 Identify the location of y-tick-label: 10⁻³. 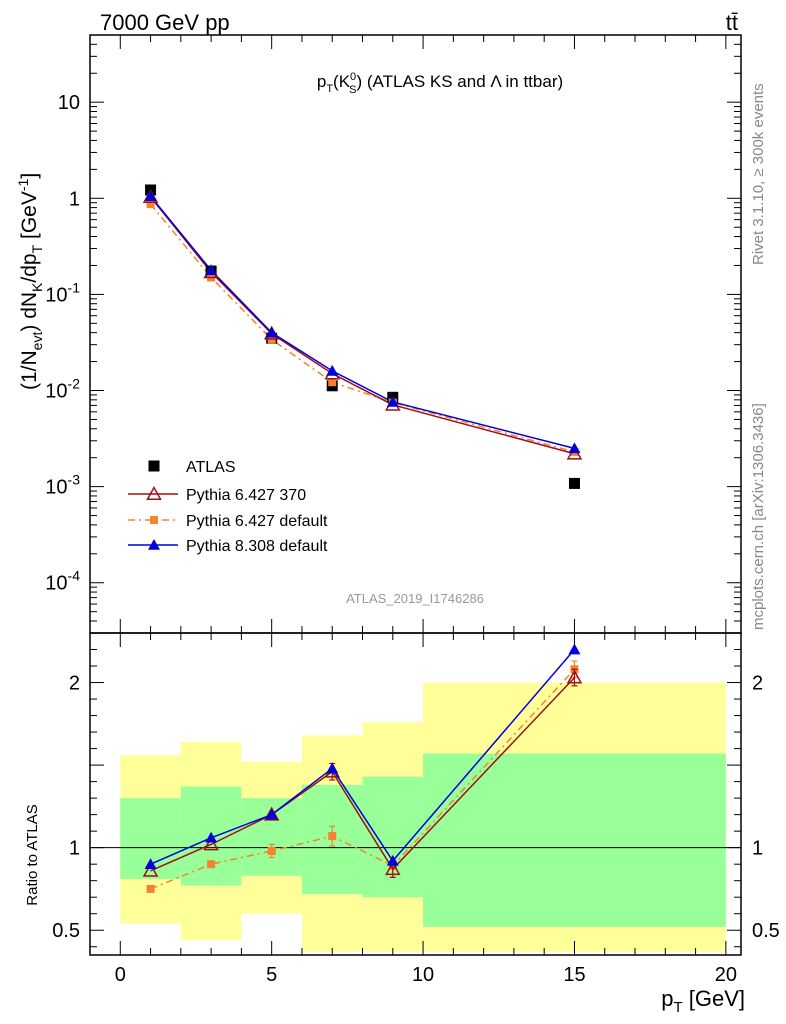
(62, 485).